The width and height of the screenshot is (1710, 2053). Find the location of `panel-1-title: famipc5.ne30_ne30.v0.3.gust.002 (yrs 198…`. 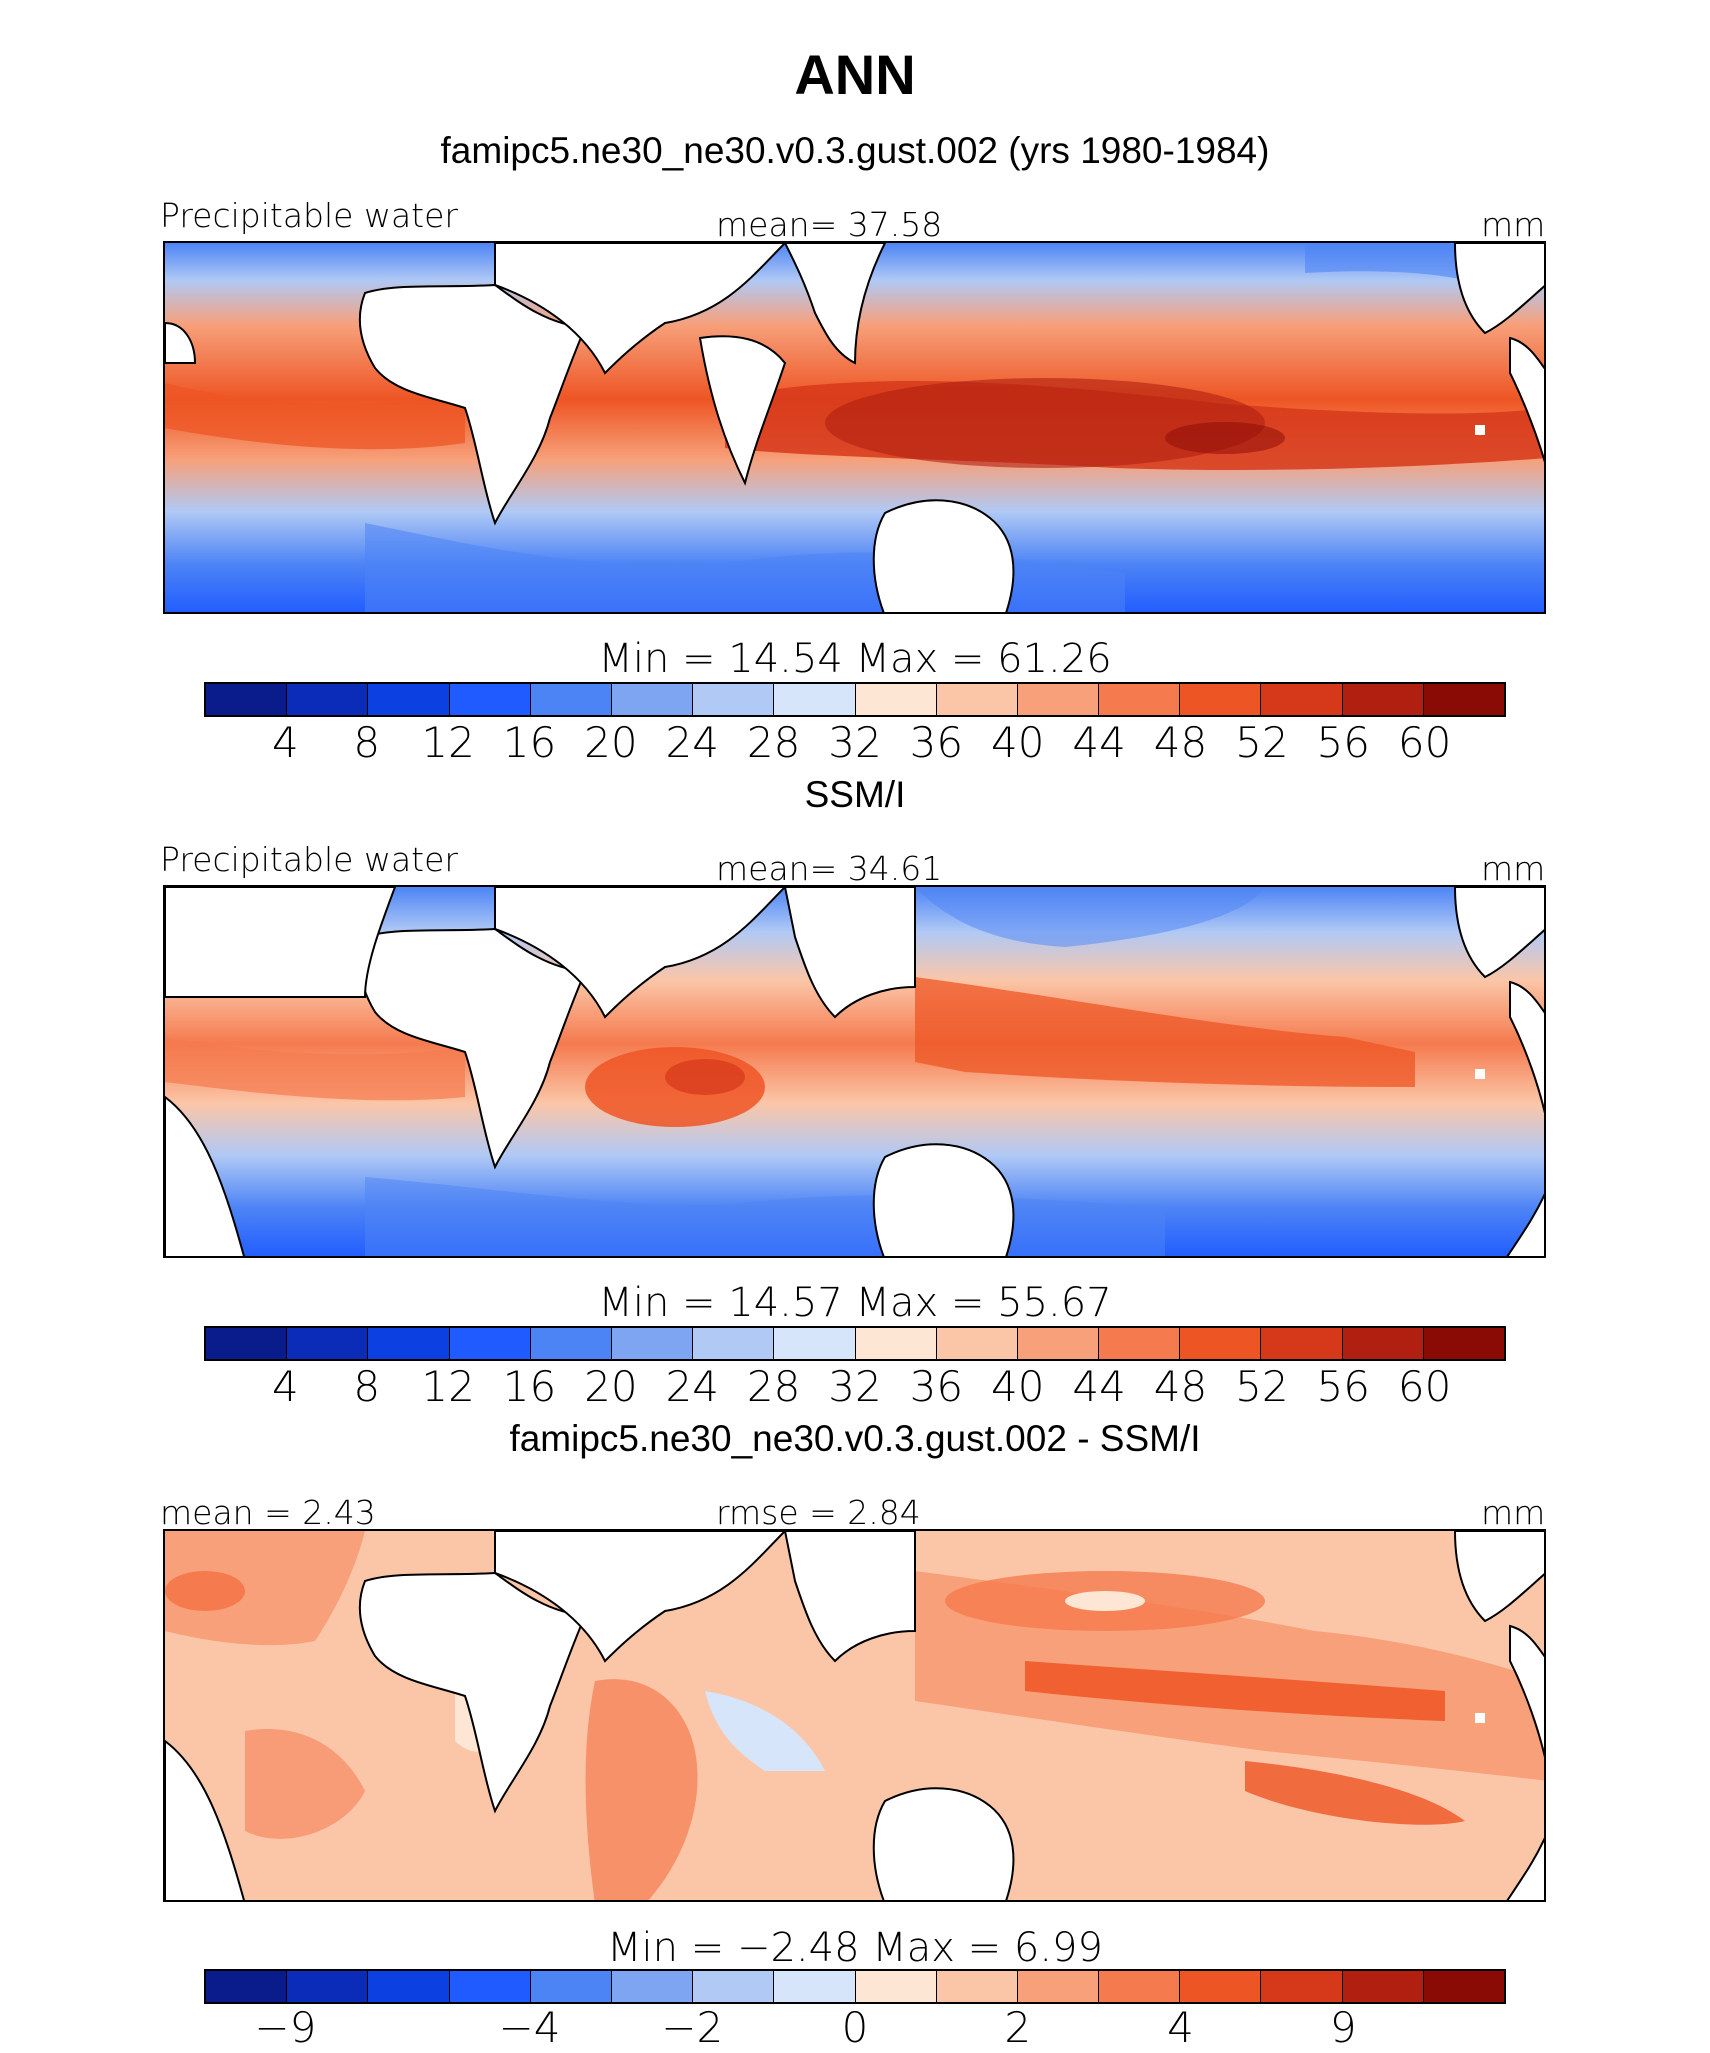

panel-1-title: famipc5.ne30_ne30.v0.3.gust.002 (yrs 198… is located at coordinates (855, 150).